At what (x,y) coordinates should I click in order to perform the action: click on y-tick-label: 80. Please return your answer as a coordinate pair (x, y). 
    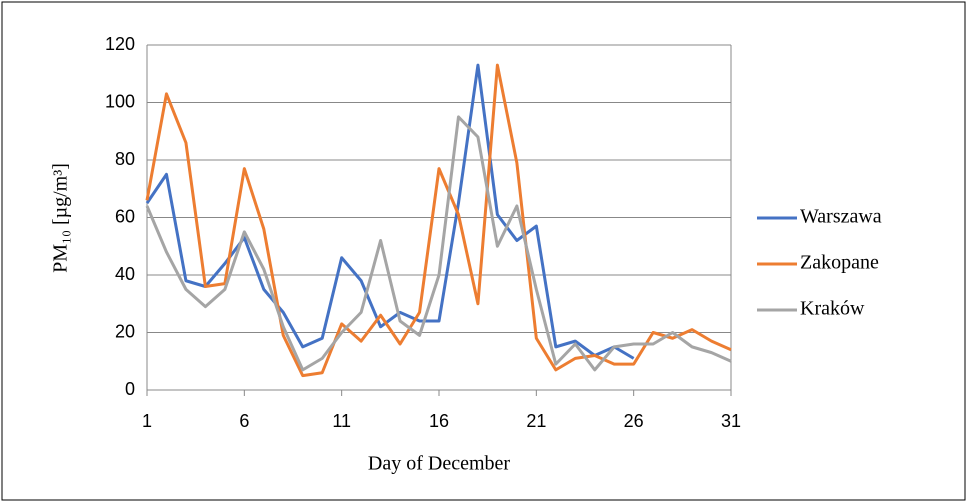
    Looking at the image, I should click on (125, 159).